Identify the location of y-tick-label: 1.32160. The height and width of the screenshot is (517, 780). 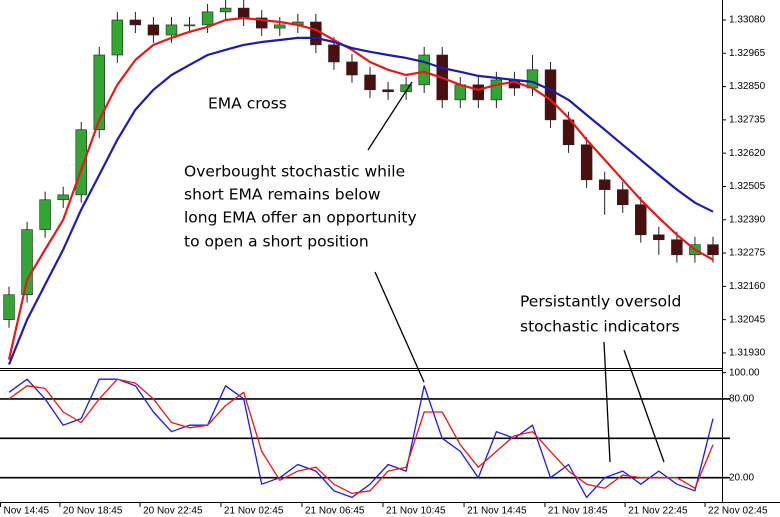
(747, 286).